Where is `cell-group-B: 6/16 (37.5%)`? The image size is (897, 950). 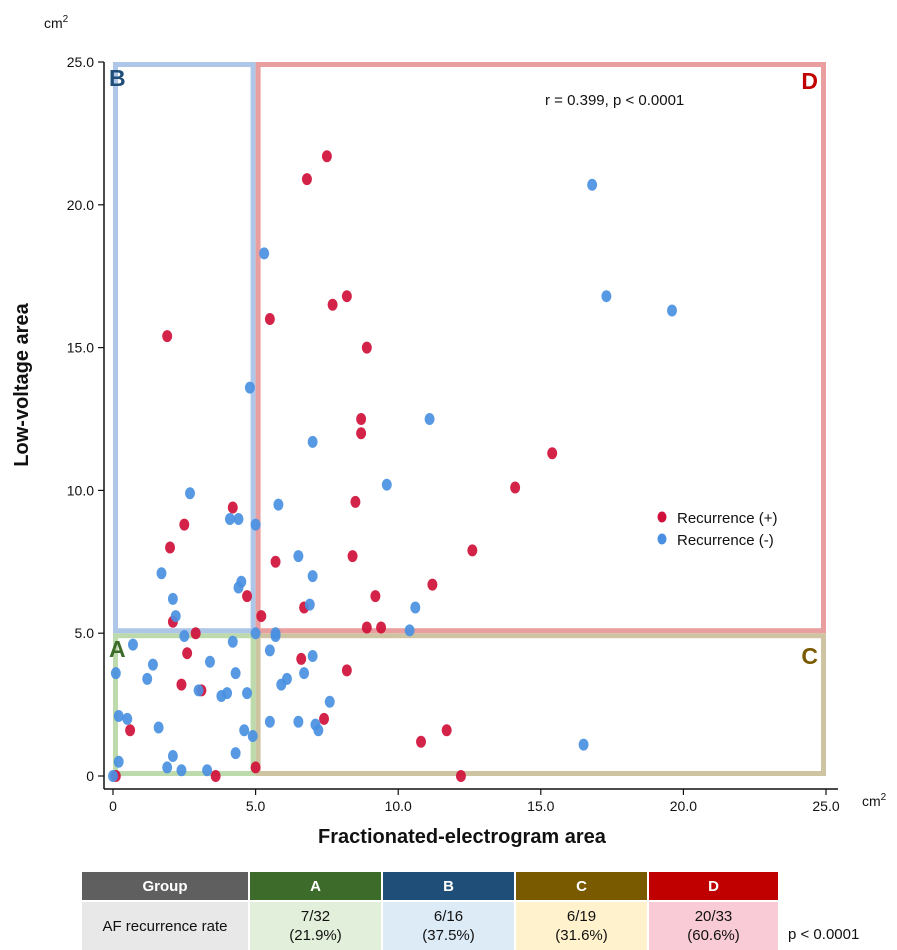 cell-group-B: 6/16 (37.5%) is located at coordinates (449, 925).